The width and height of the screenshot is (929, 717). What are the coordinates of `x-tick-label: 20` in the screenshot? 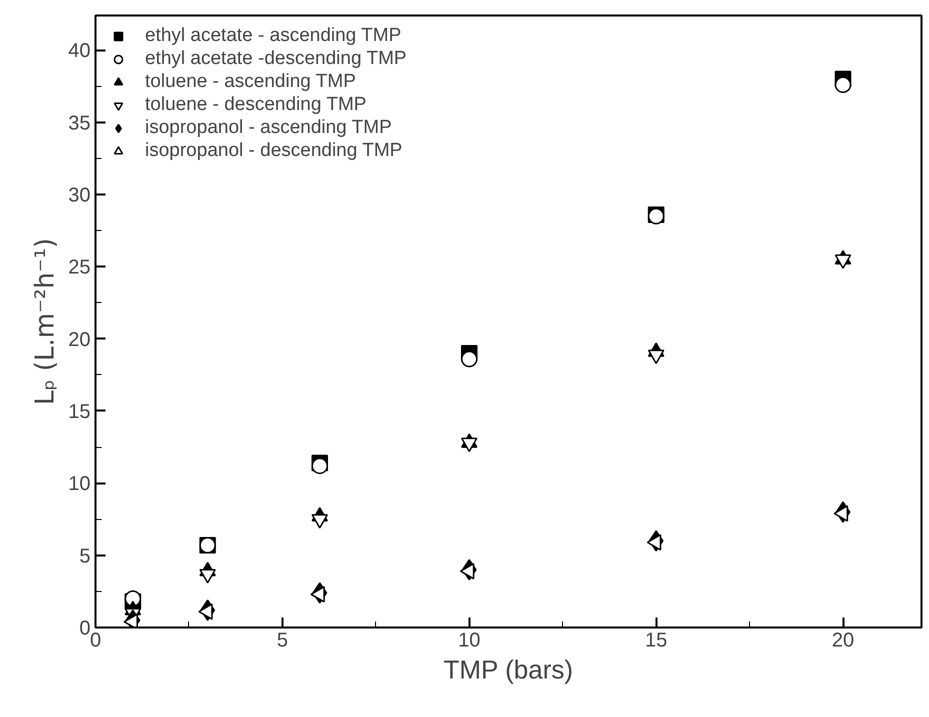 It's located at (843, 641).